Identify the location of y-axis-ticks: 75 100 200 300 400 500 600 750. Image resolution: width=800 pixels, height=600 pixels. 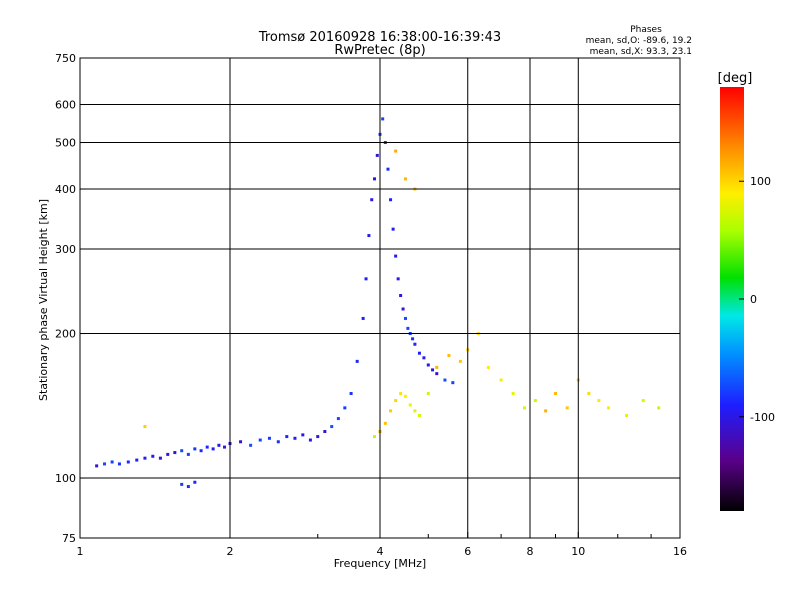
(70, 298).